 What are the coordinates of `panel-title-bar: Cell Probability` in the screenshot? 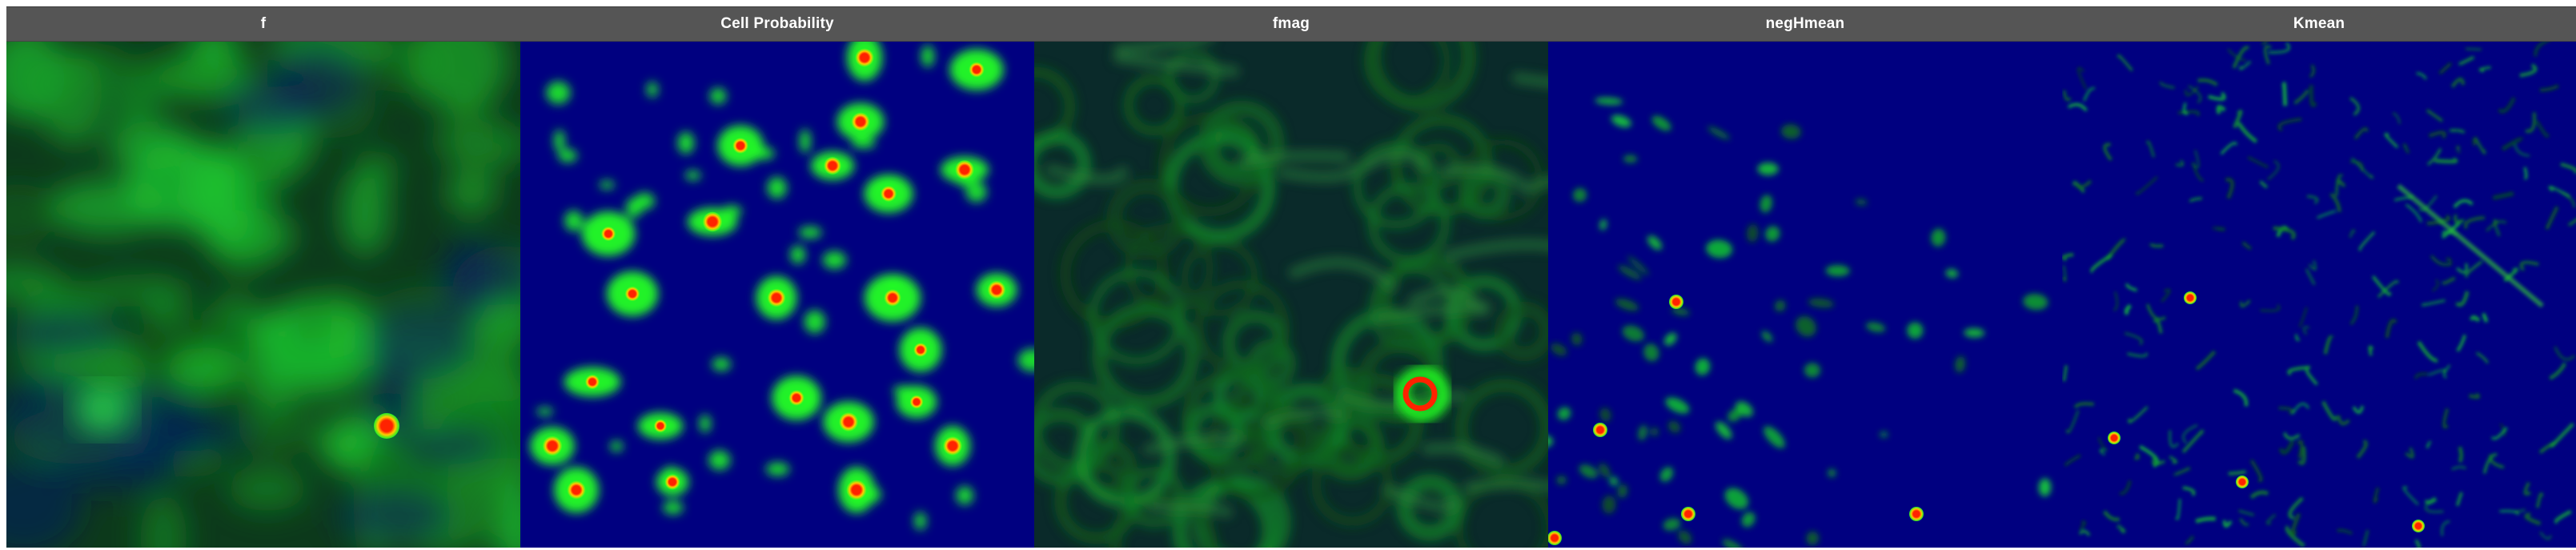 It's located at (777, 24).